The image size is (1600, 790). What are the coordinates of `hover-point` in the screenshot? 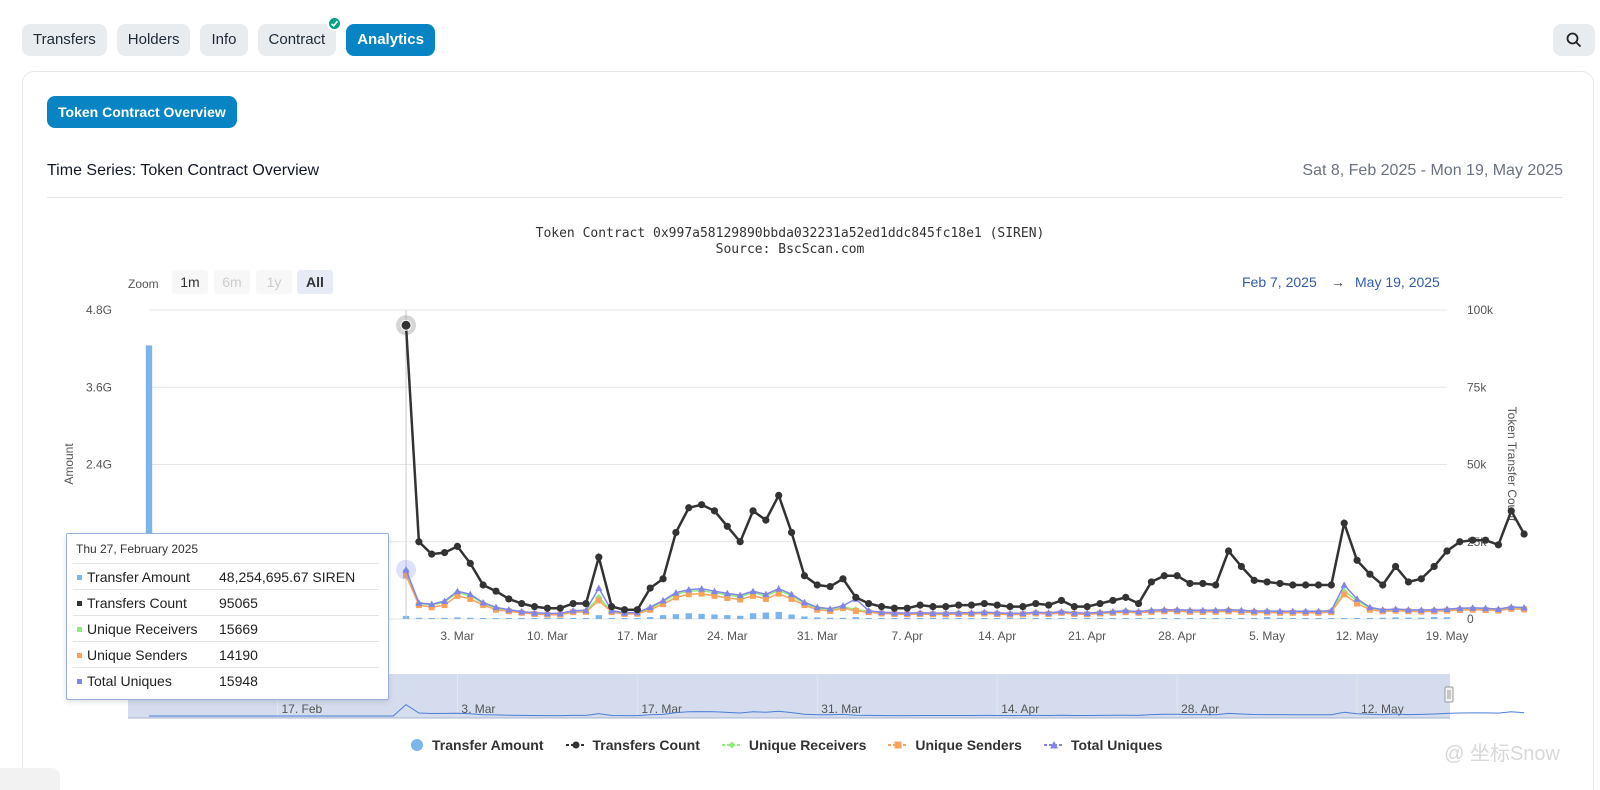 It's located at (406, 325).